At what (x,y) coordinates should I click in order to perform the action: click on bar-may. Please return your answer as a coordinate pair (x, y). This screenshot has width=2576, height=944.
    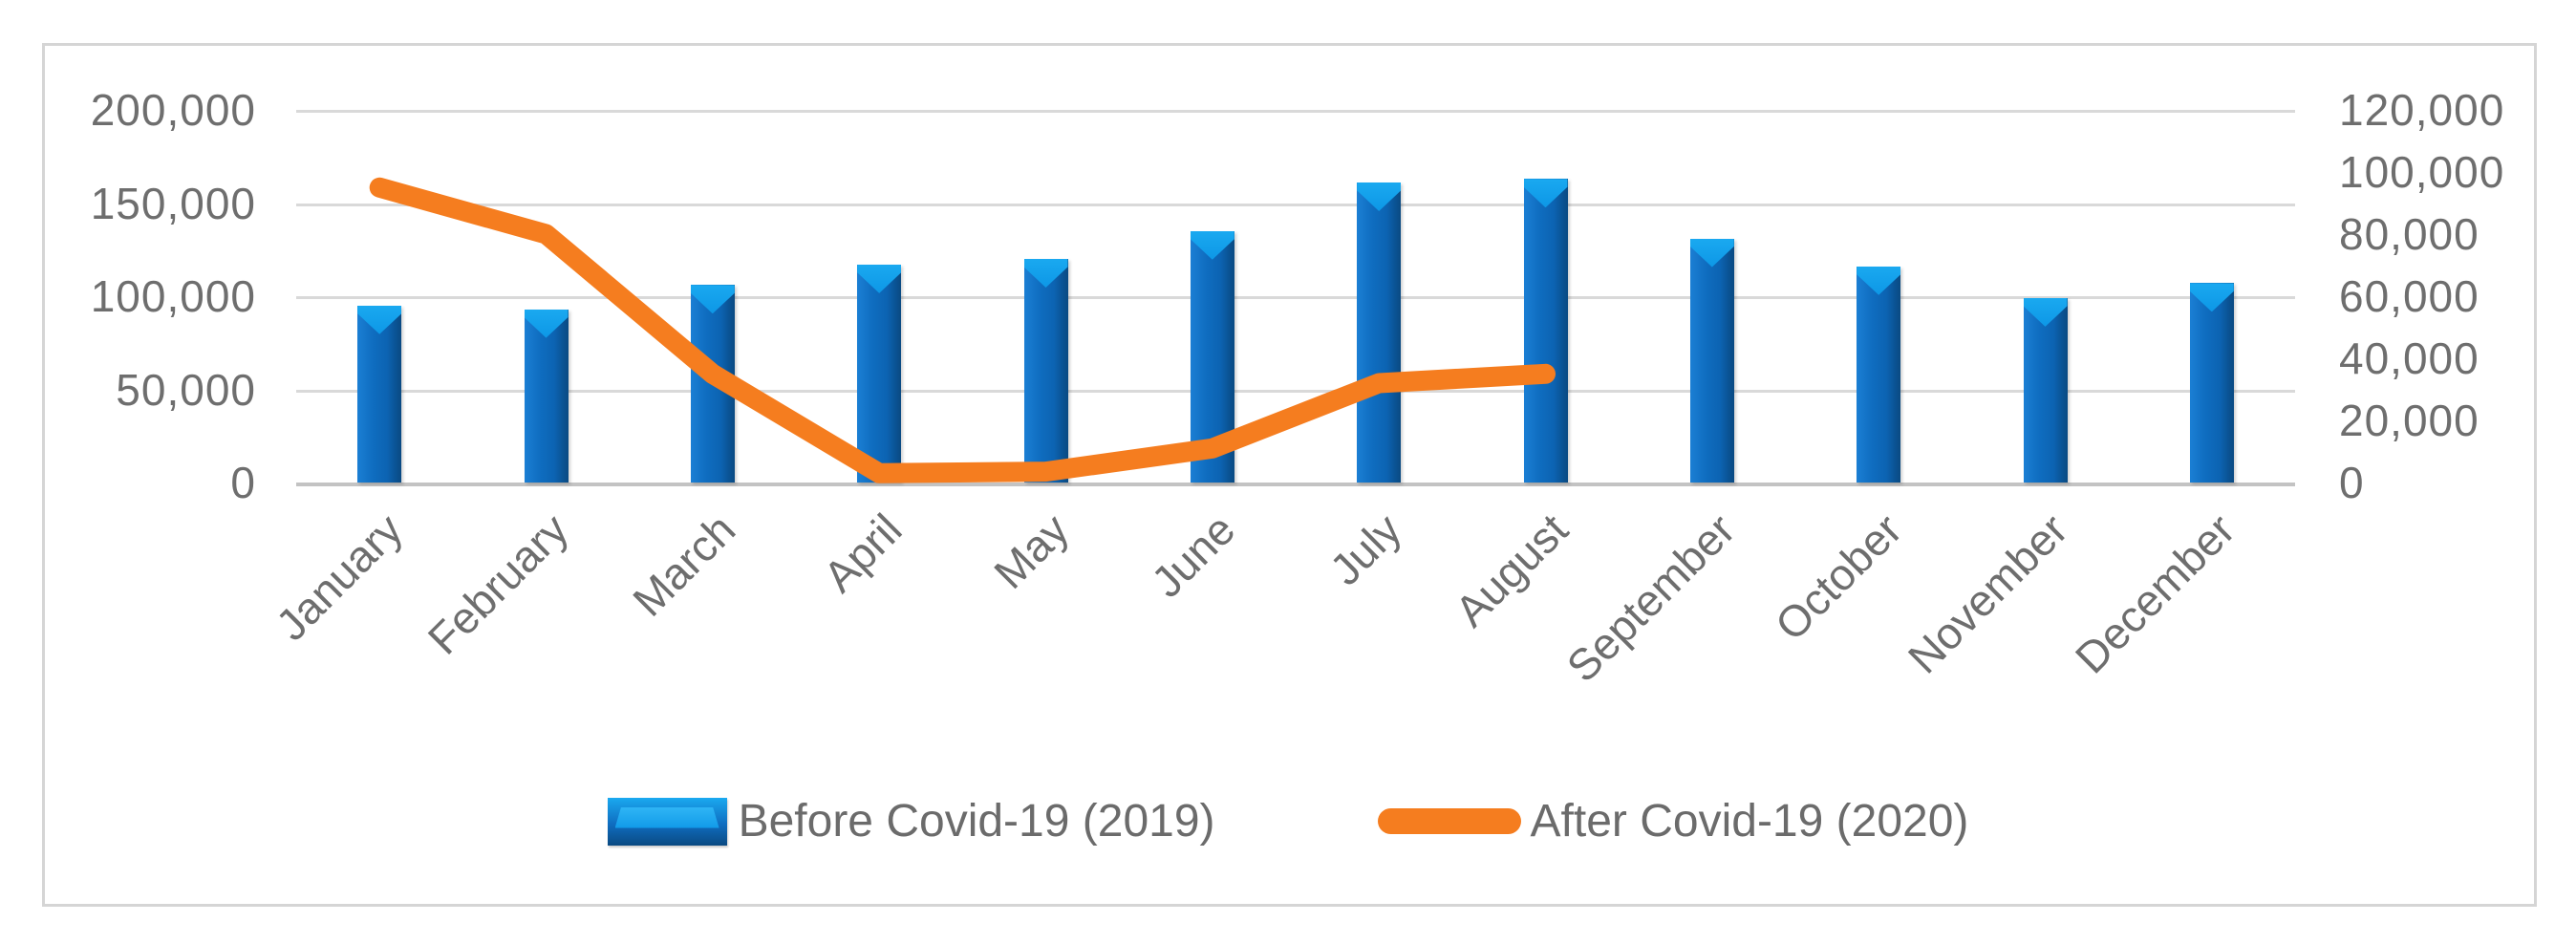
    Looking at the image, I should click on (1045, 371).